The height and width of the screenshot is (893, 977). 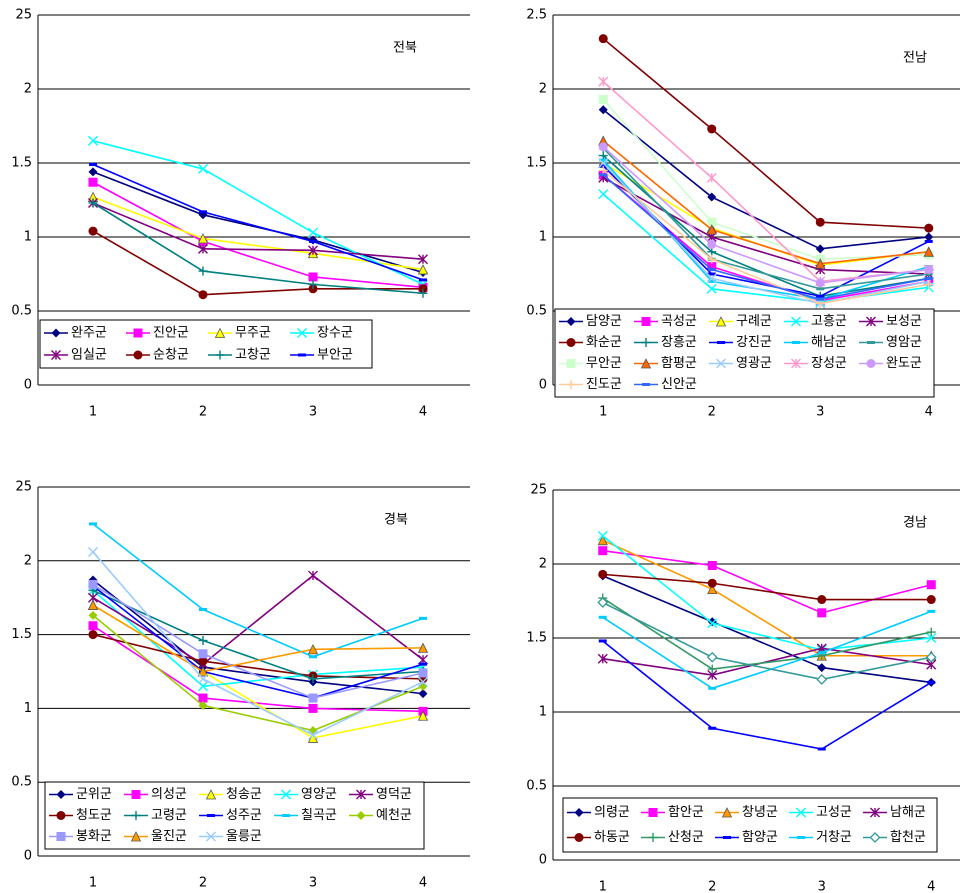 What do you see at coordinates (915, 58) in the screenshot?
I see `chart-title: 전남` at bounding box center [915, 58].